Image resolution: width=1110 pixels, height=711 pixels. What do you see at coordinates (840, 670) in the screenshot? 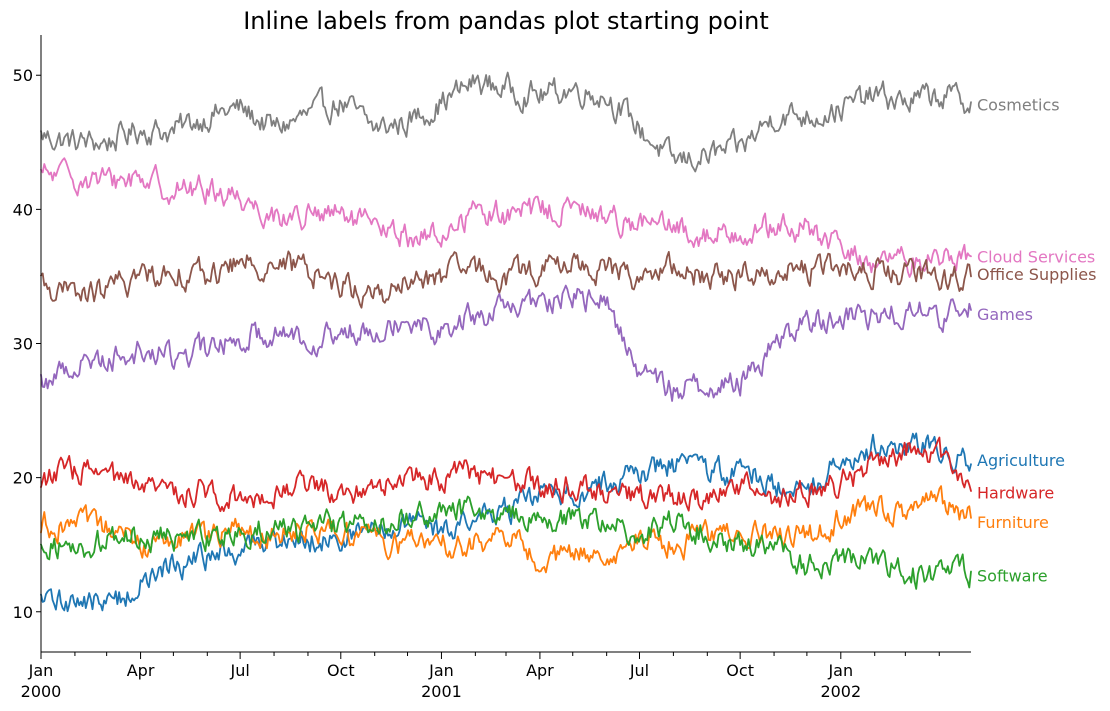
I see `x-tick-label-2002-01-01: Jan` at bounding box center [840, 670].